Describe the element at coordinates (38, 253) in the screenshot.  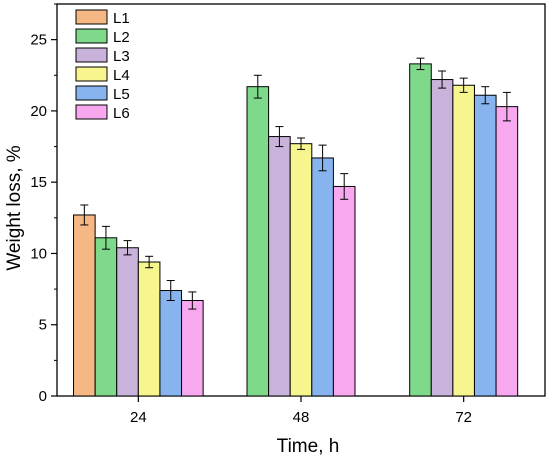
I see `y-tick-label: 10` at that location.